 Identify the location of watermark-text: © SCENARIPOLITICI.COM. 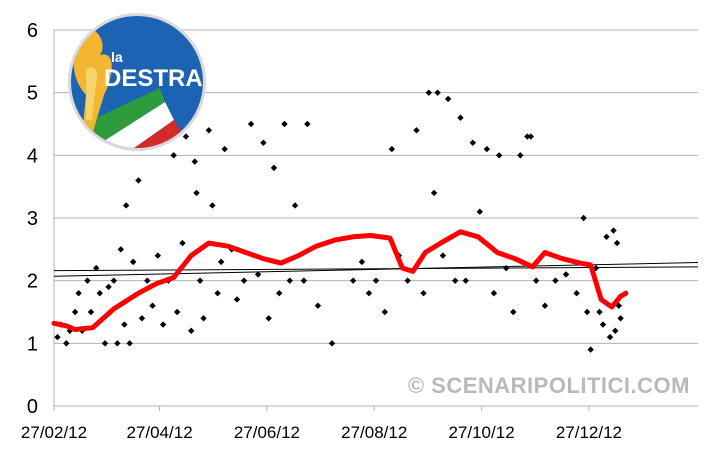
(549, 385).